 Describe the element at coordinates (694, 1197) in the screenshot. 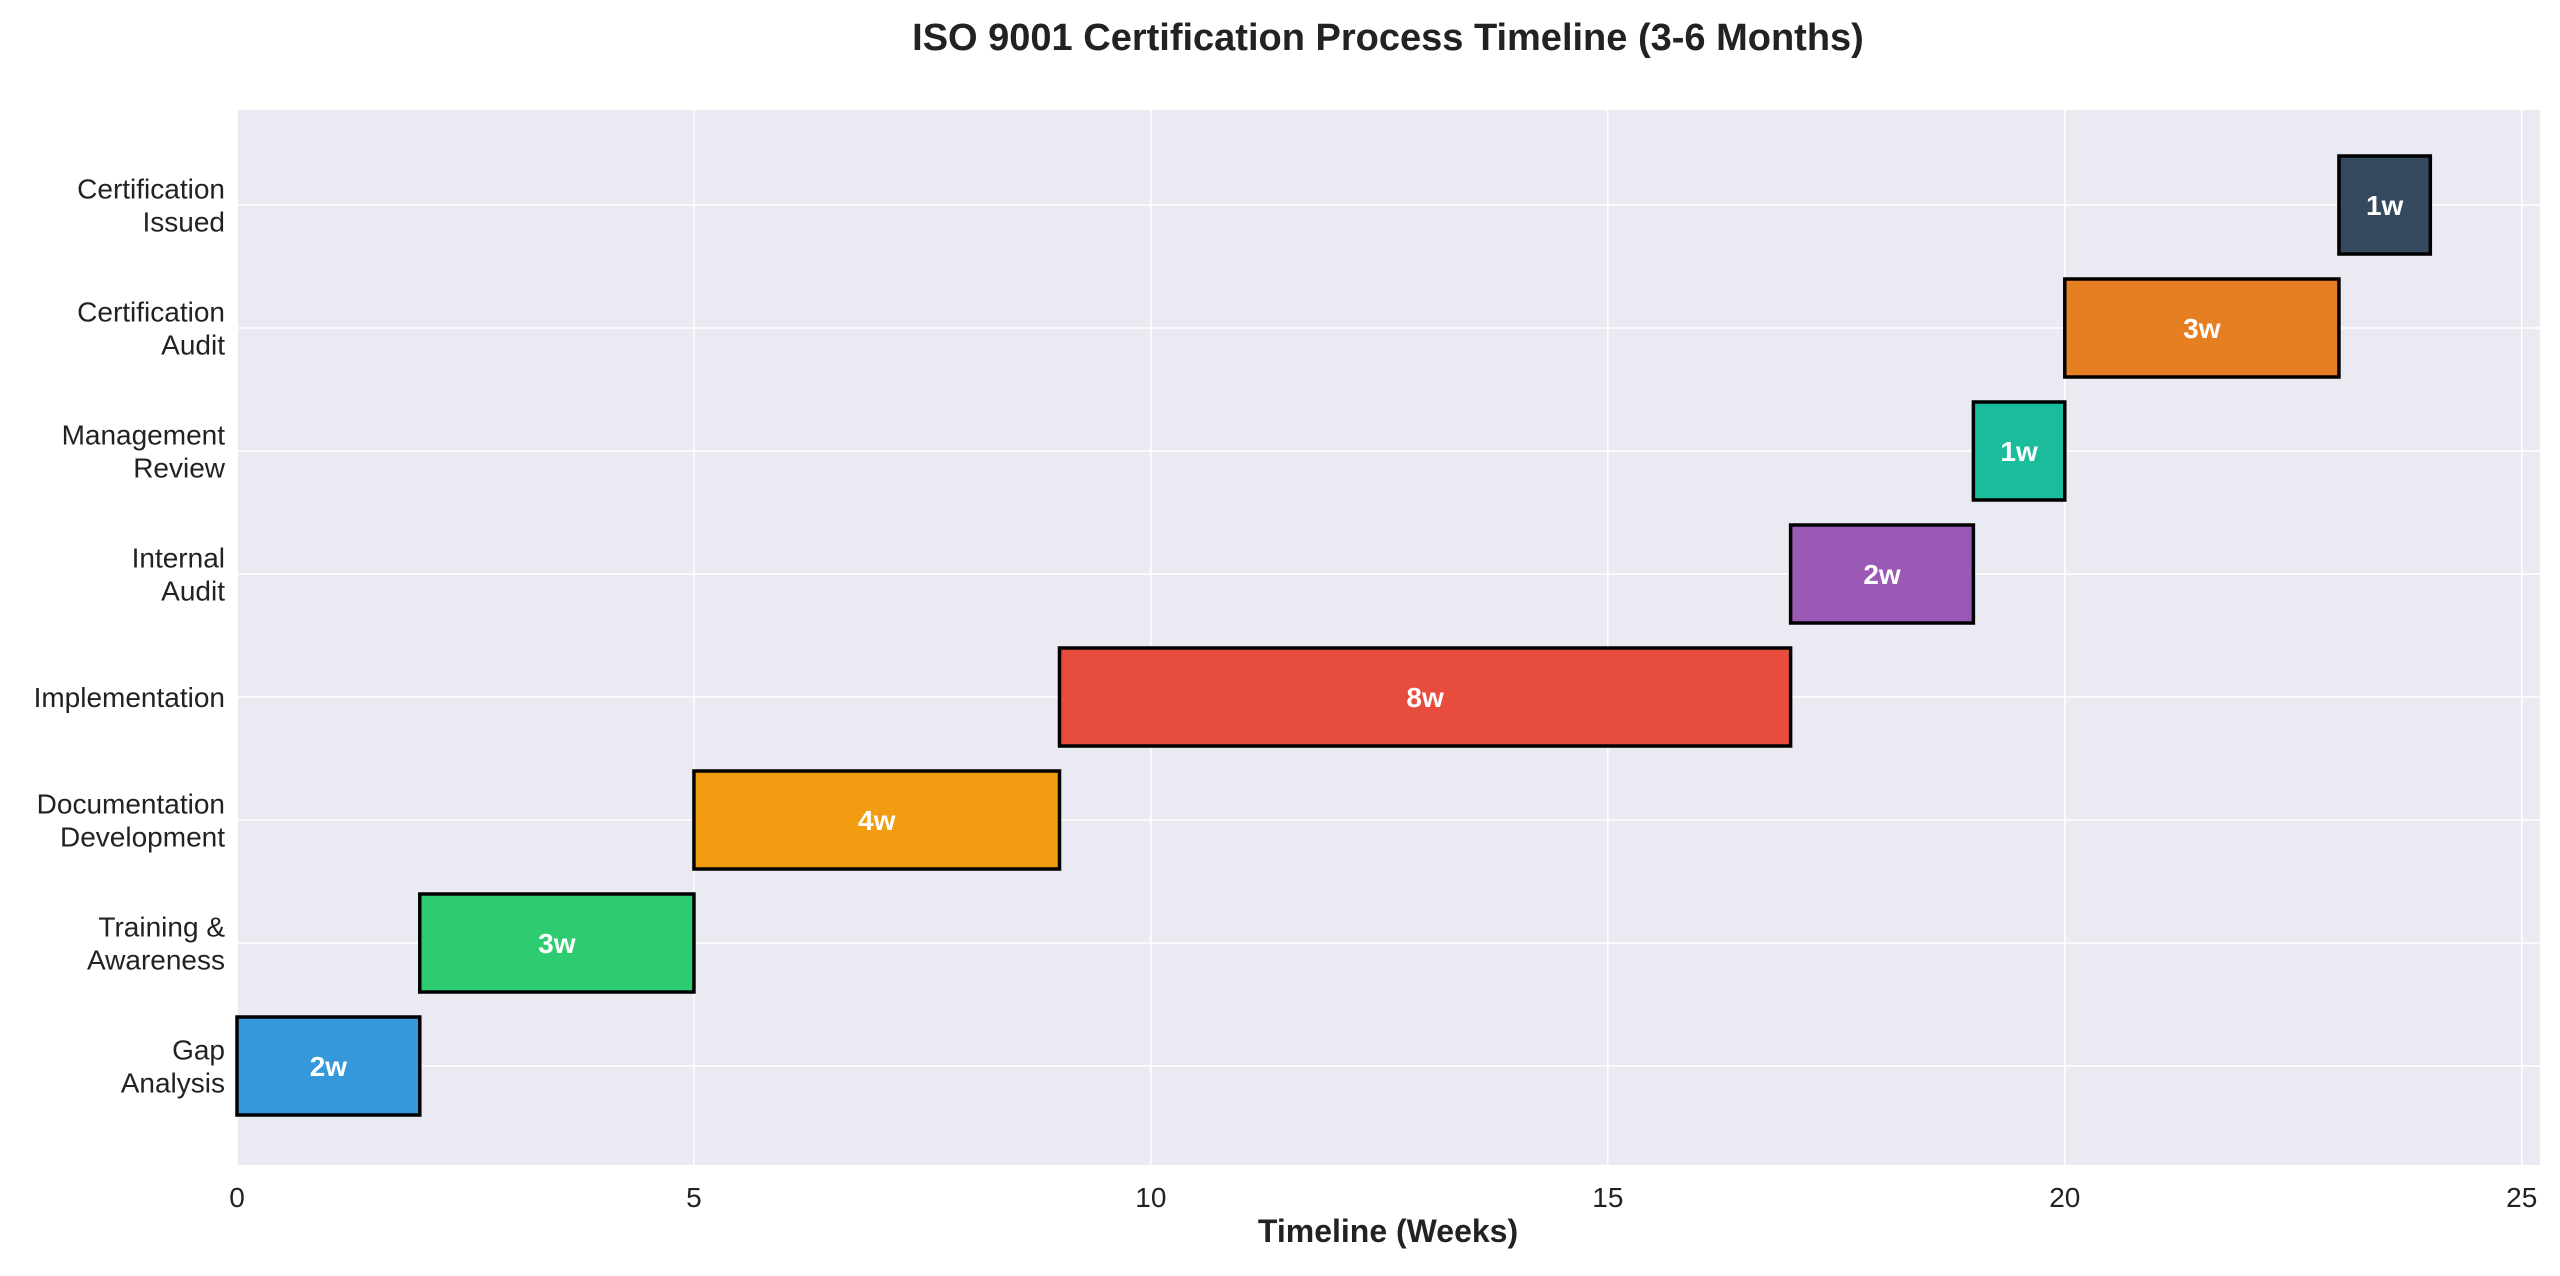

I see `x-tick-label: 5` at that location.